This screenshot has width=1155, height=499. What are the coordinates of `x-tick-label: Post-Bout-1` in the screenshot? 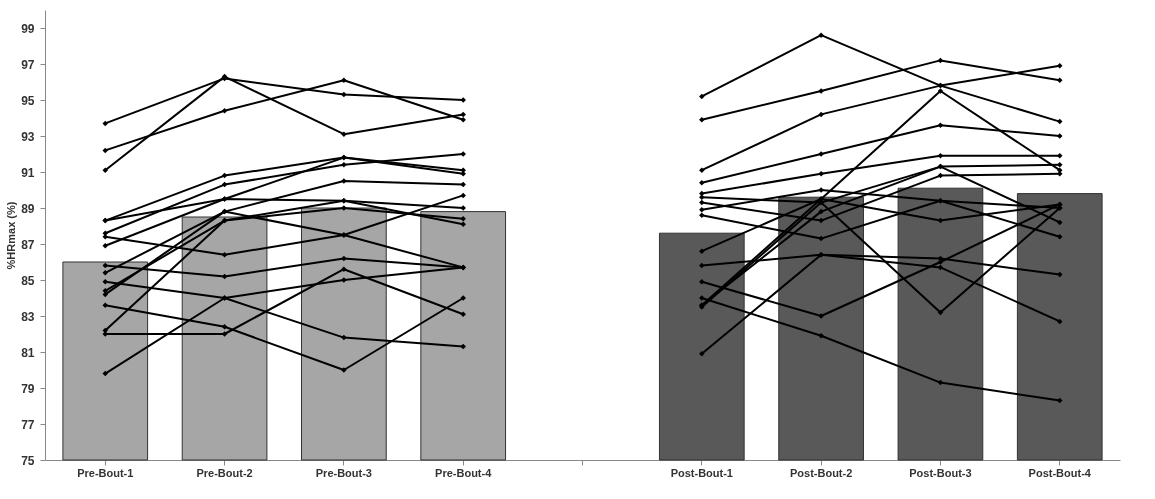 It's located at (701, 472).